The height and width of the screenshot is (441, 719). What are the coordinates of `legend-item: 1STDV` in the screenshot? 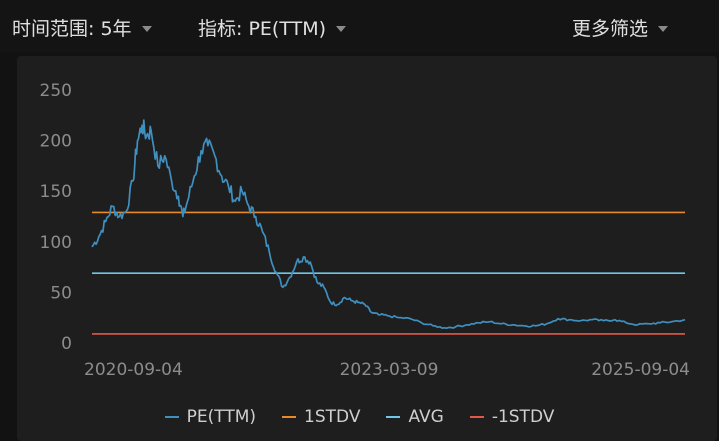 It's located at (321, 417).